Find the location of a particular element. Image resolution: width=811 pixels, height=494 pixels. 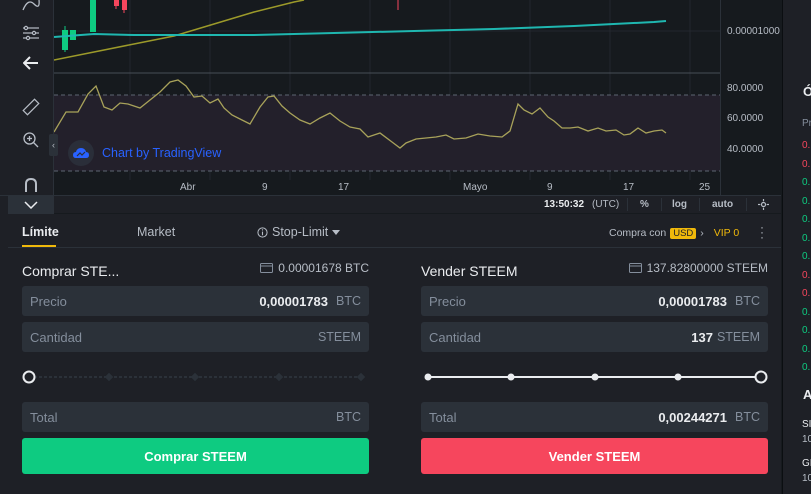

magnet-icon is located at coordinates (31, 185).